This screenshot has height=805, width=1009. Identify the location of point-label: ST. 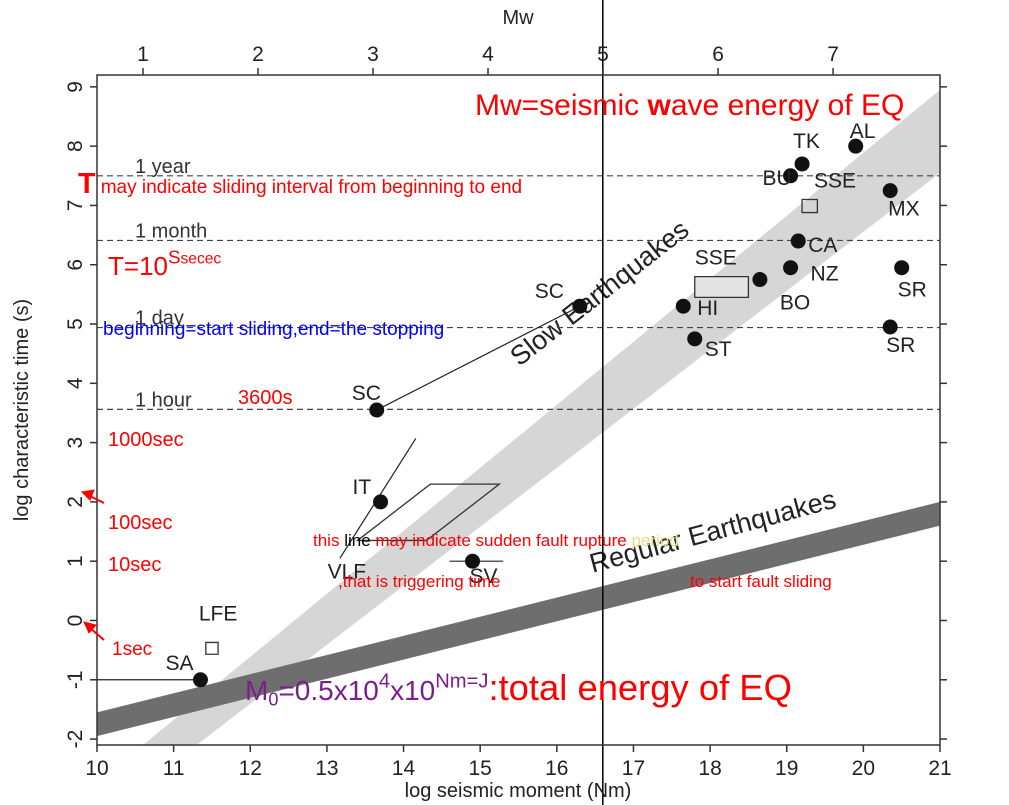
(718, 349).